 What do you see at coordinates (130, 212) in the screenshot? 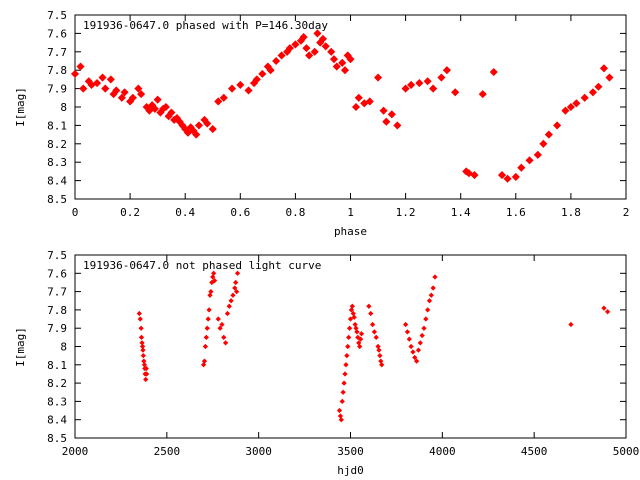
I see `x-tick-label: 0.2` at bounding box center [130, 212].